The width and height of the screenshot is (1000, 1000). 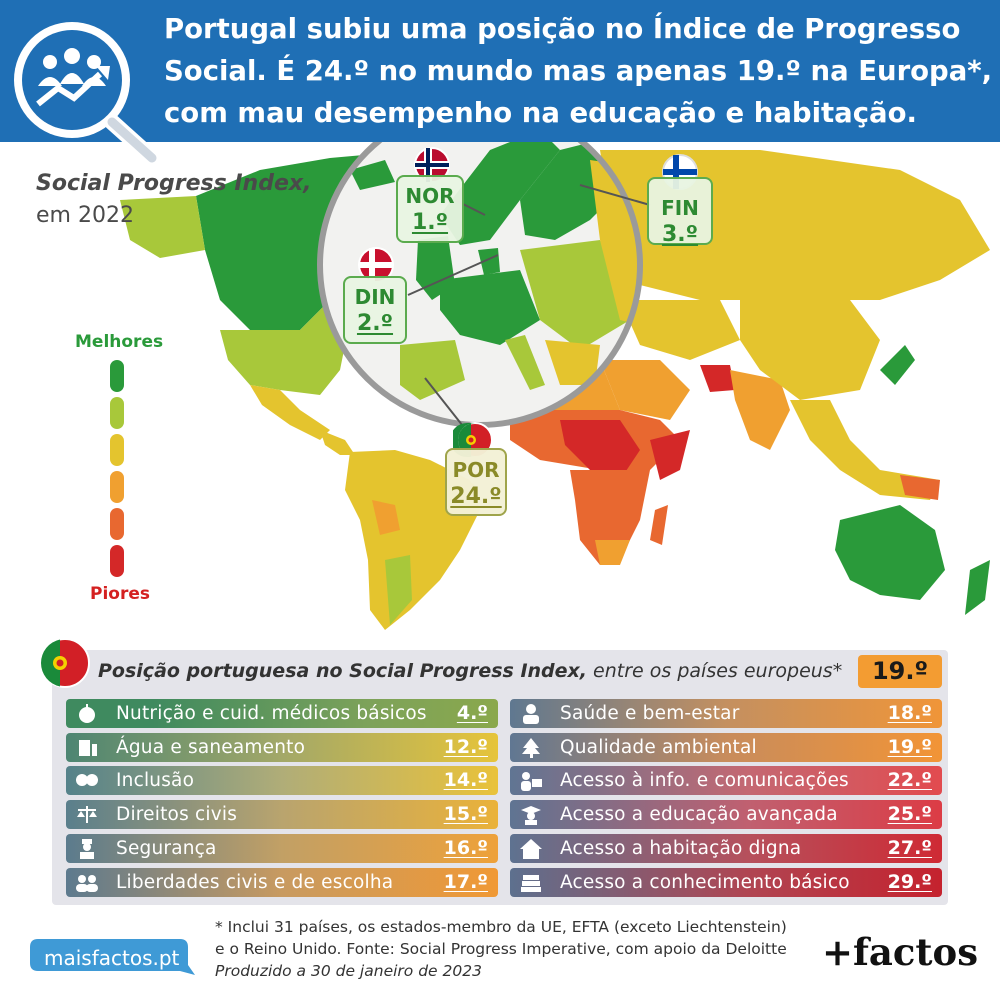 What do you see at coordinates (715, 671) in the screenshot?
I see `panel-heading-rest: entre os países europeus*` at bounding box center [715, 671].